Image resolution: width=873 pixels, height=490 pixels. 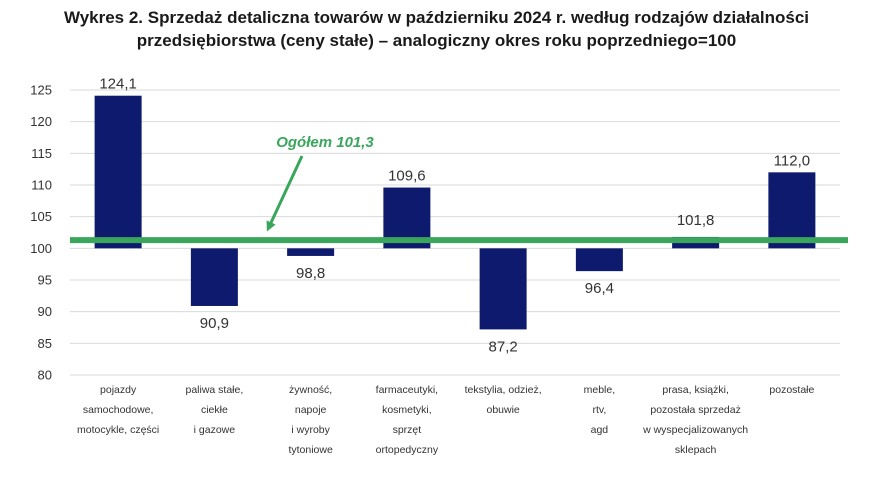 I want to click on category-label-line: paliwa stałe,, so click(x=214, y=390).